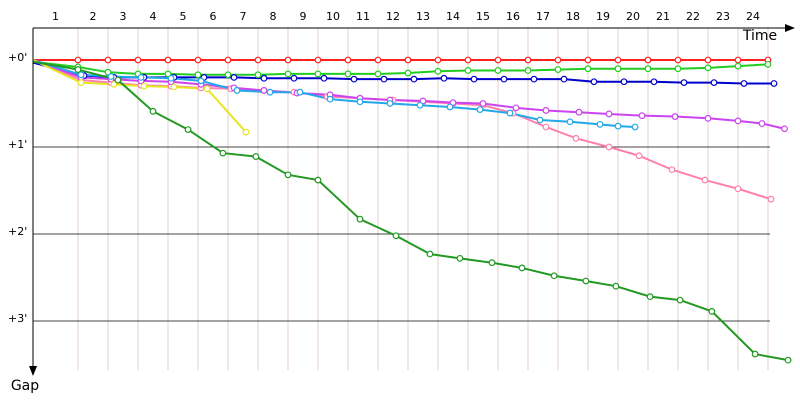 This screenshot has height=400, width=800. Describe the element at coordinates (25, 386) in the screenshot. I see `y-axis-label: Gap` at that location.